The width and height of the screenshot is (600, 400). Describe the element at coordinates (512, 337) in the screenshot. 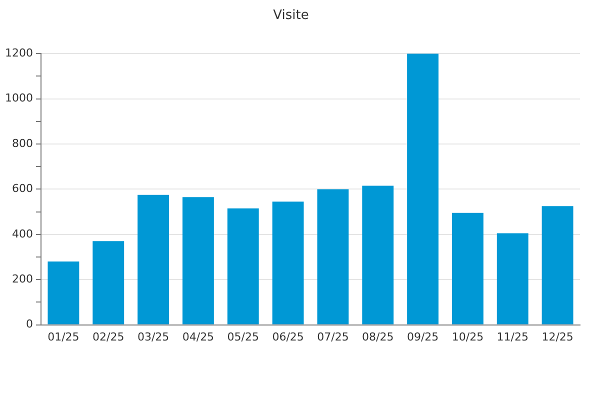

I see `x-tick-label: 11/25` at that location.